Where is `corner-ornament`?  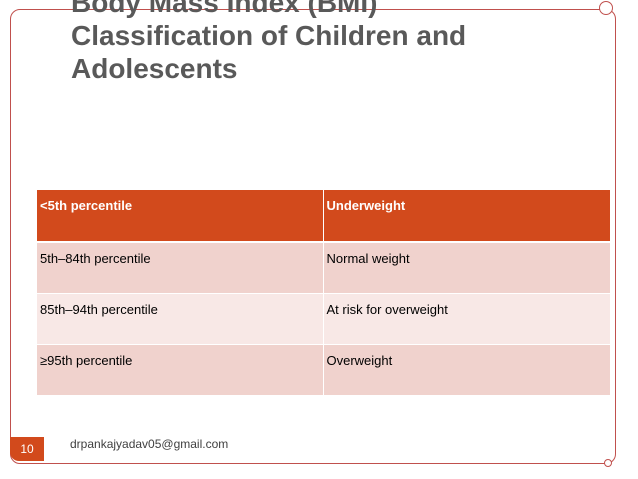
corner-ornament is located at coordinates (606, 8).